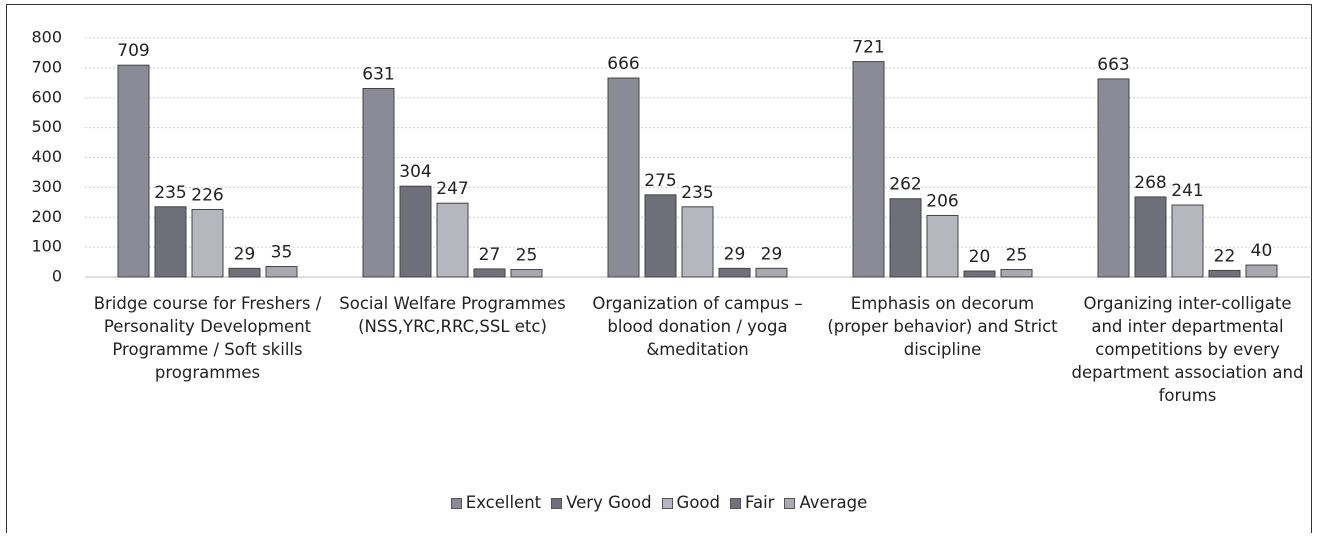 The width and height of the screenshot is (1318, 537). I want to click on data-label: 226, so click(207, 195).